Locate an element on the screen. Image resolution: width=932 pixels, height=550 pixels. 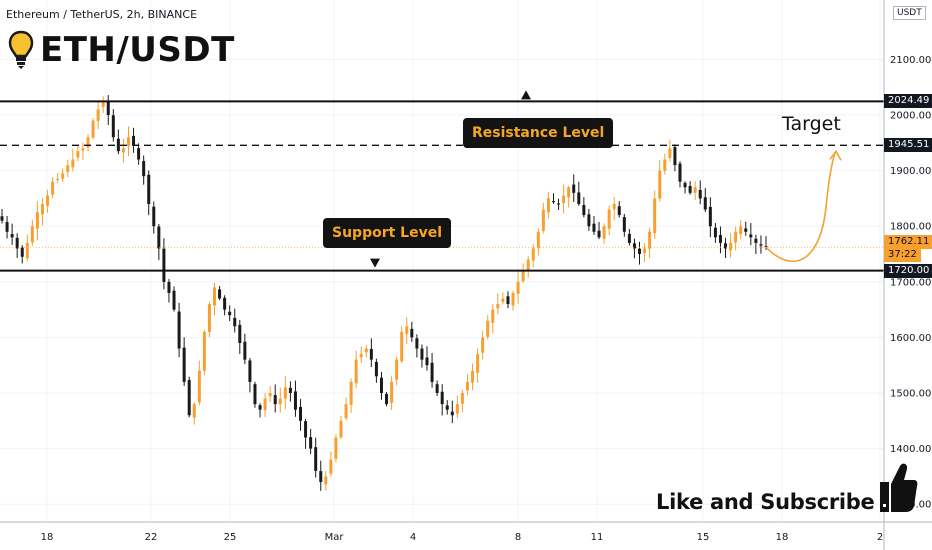
y-tick-label: 1700.00 is located at coordinates (910, 282).